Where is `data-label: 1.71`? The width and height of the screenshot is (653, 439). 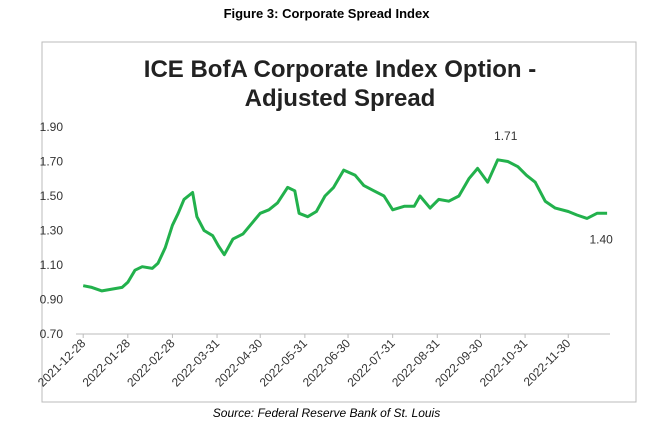
data-label: 1.71 is located at coordinates (506, 136).